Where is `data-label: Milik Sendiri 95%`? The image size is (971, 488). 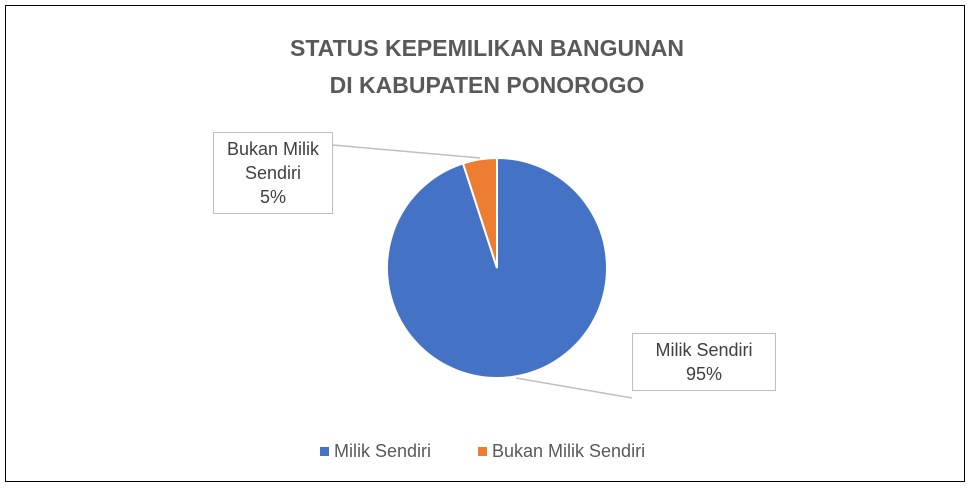 data-label: Milik Sendiri 95% is located at coordinates (704, 362).